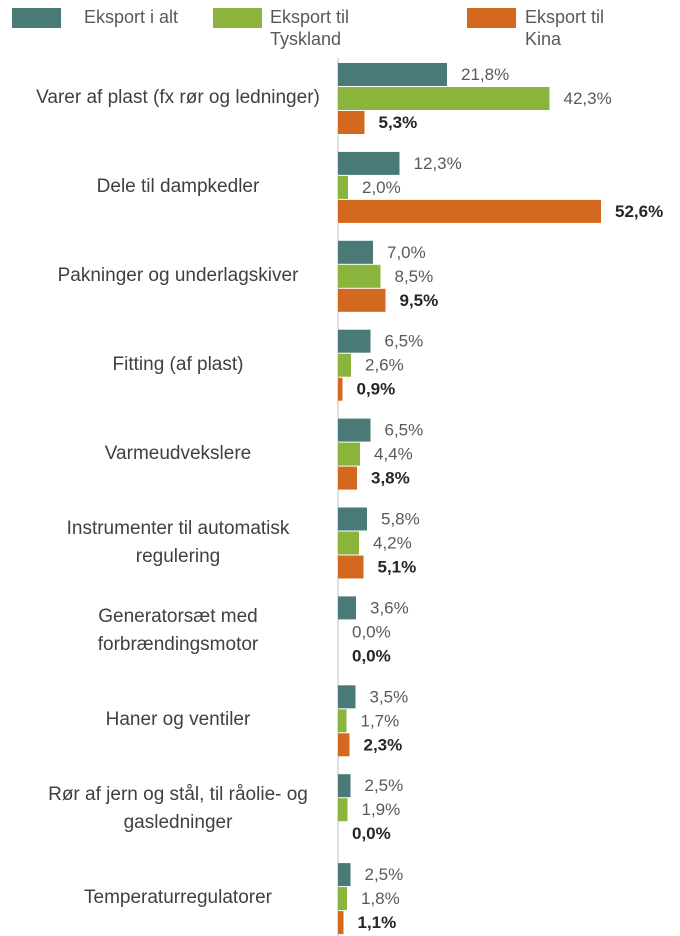 The width and height of the screenshot is (680, 936). Describe the element at coordinates (438, 163) in the screenshot. I see `value-label: 12,3%` at that location.